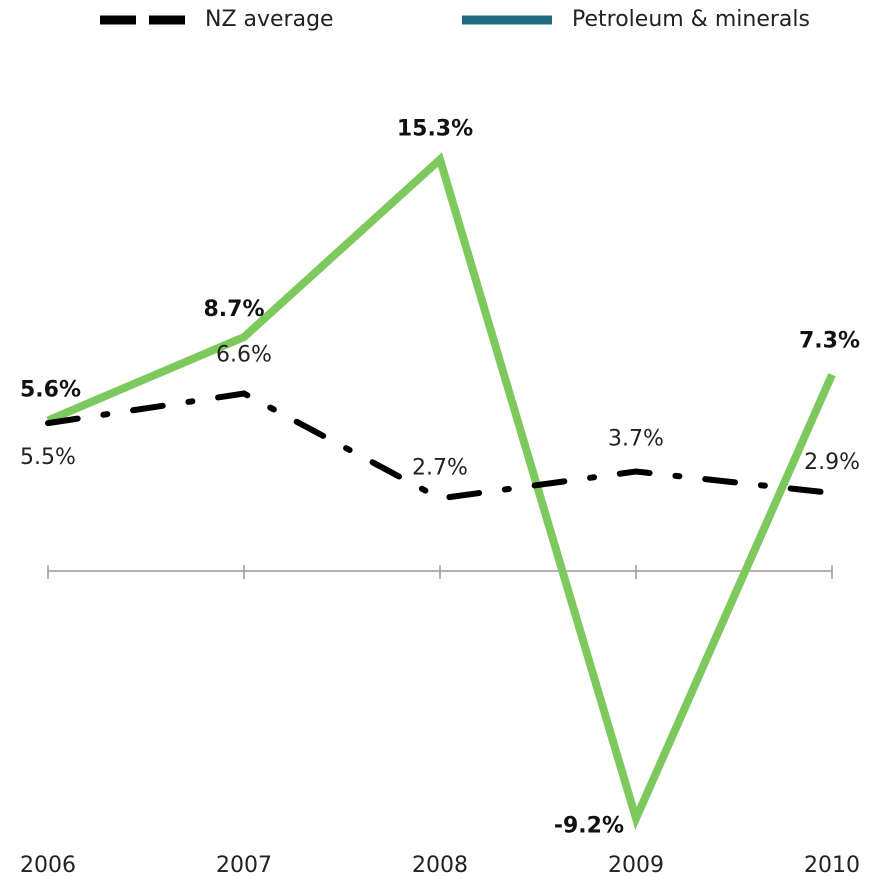  Describe the element at coordinates (636, 865) in the screenshot. I see `x-tick-label: 2009` at that location.